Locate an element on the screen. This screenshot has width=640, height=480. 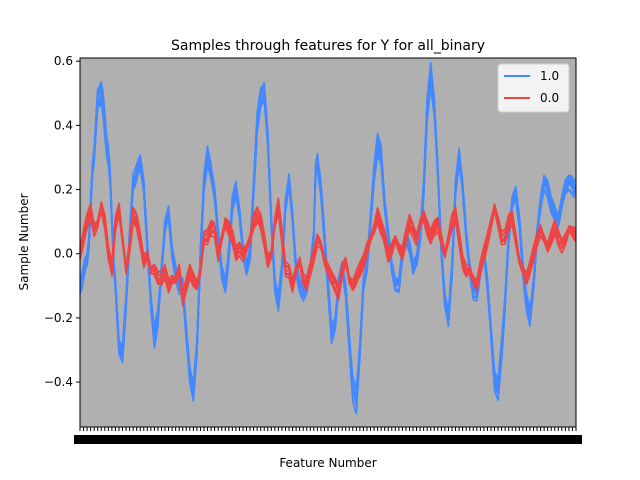
legend: 1.0 0.0 is located at coordinates (533, 88).